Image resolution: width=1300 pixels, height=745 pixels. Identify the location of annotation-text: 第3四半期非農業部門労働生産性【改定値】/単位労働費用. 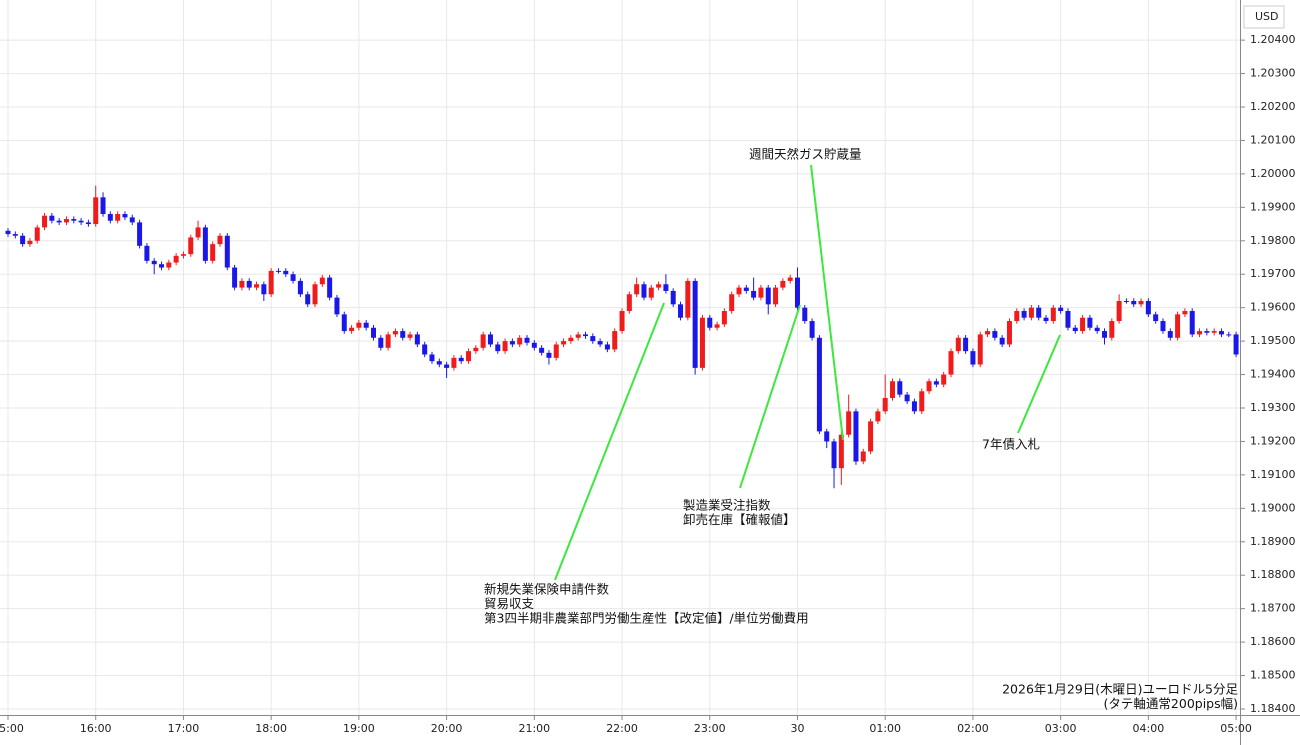
(646, 618).